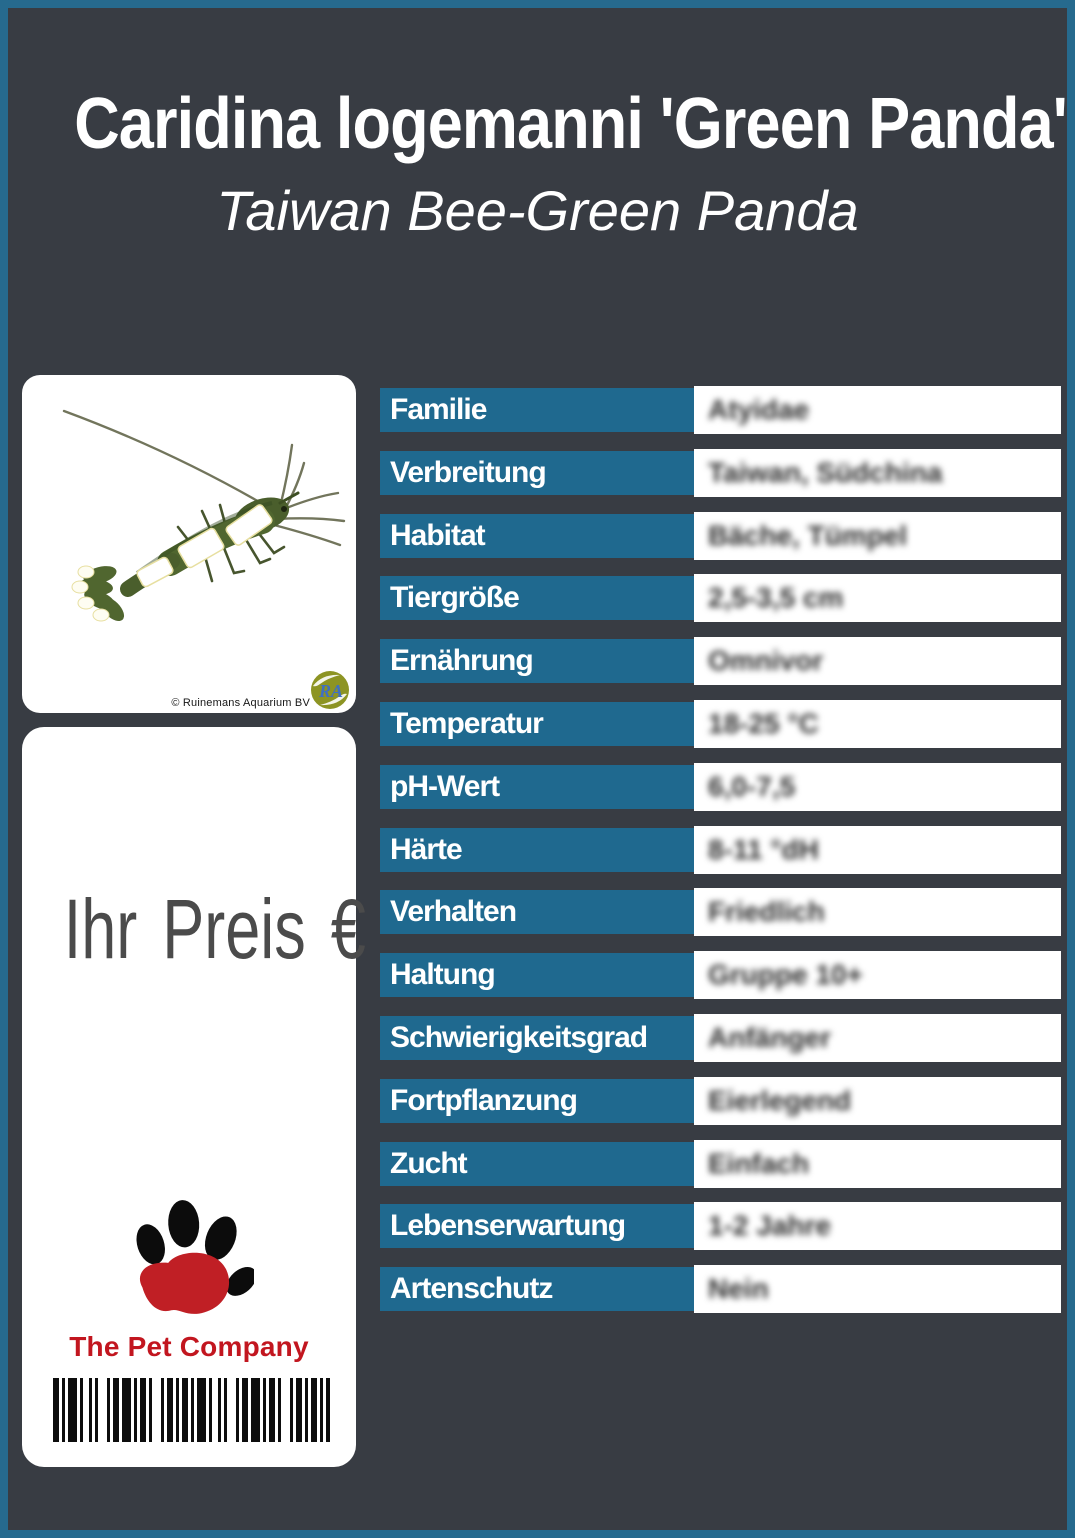 The image size is (1075, 1538). Describe the element at coordinates (877, 724) in the screenshot. I see `spec-value-cell: 18-25 °C` at that location.